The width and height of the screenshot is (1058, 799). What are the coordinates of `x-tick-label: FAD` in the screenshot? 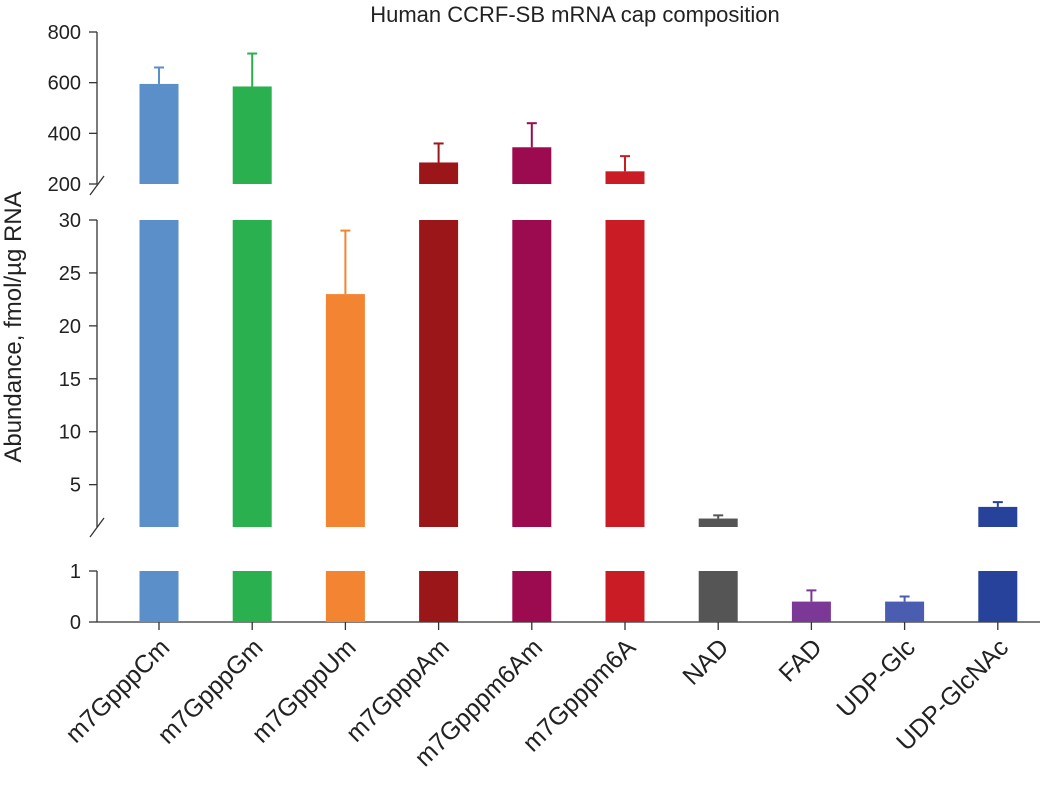 It's located at (800, 660).